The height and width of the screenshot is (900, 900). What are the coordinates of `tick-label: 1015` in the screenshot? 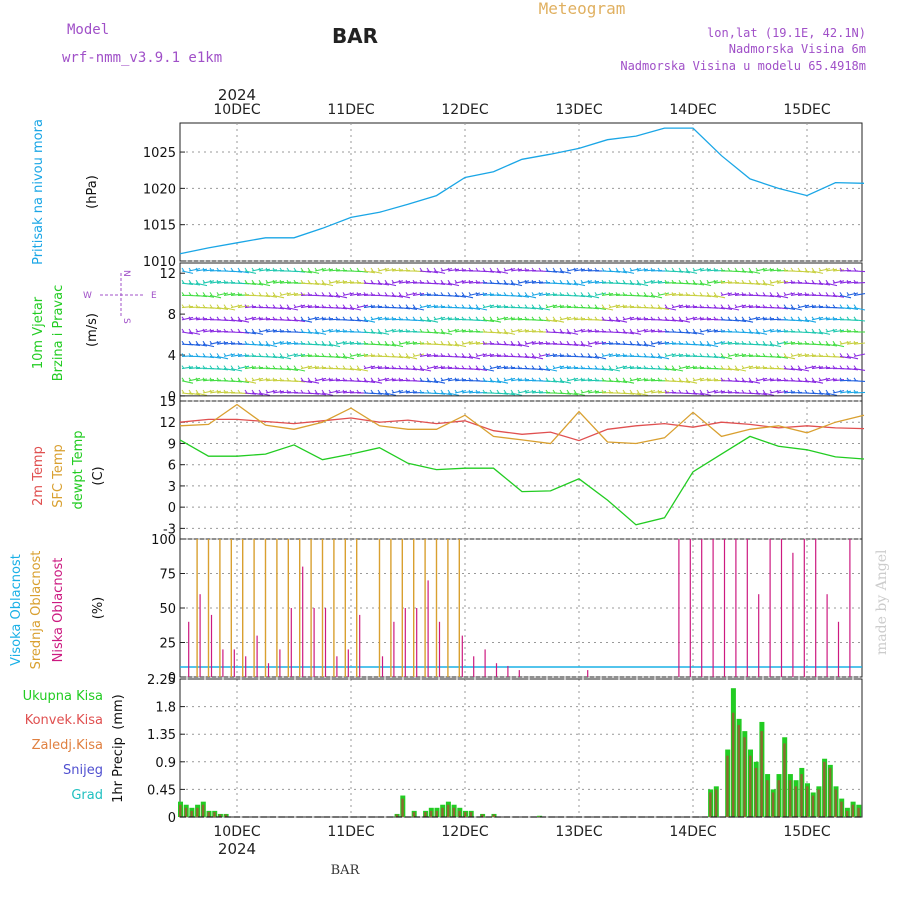 It's located at (159, 226).